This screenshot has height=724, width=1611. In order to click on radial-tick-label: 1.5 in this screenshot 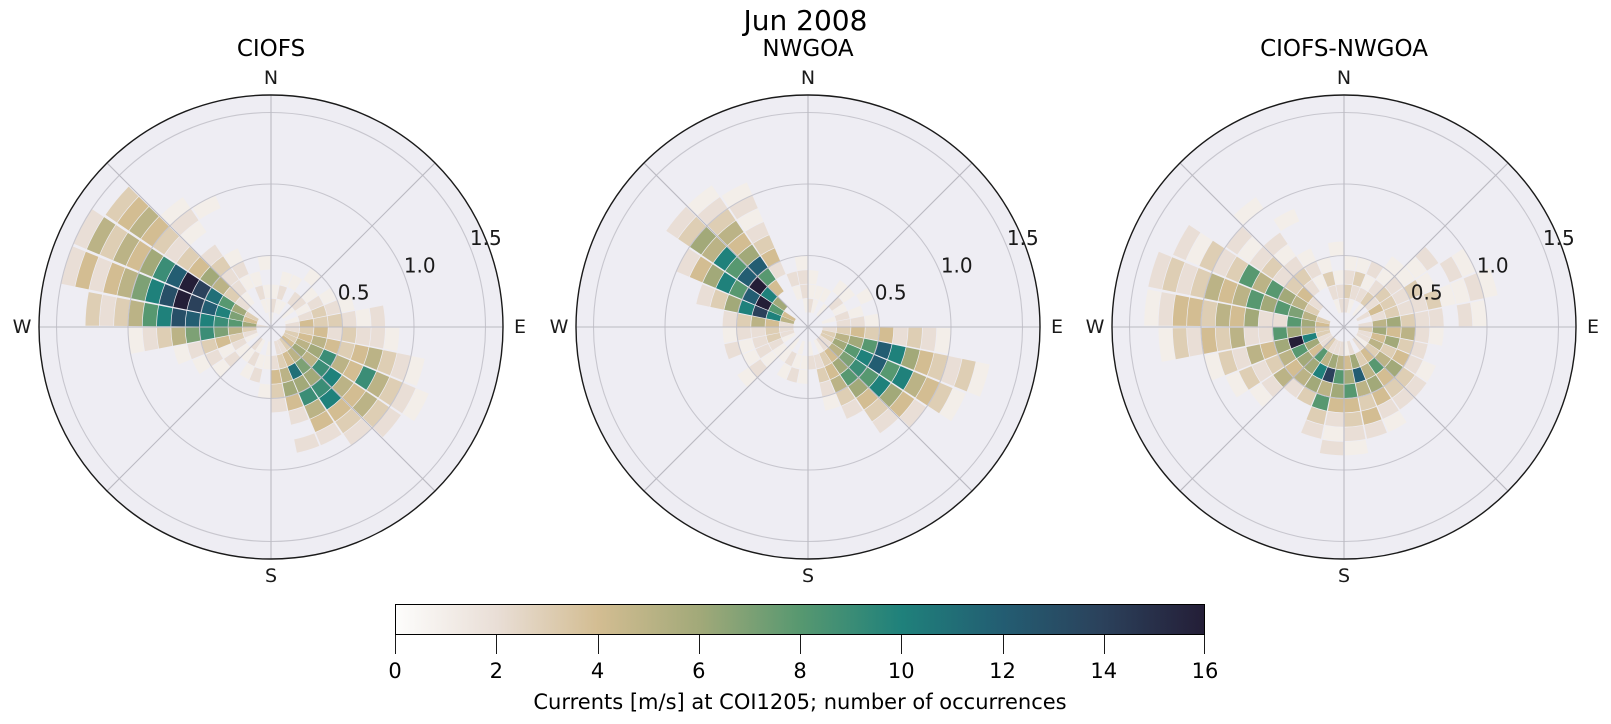, I will do `click(1559, 238)`.